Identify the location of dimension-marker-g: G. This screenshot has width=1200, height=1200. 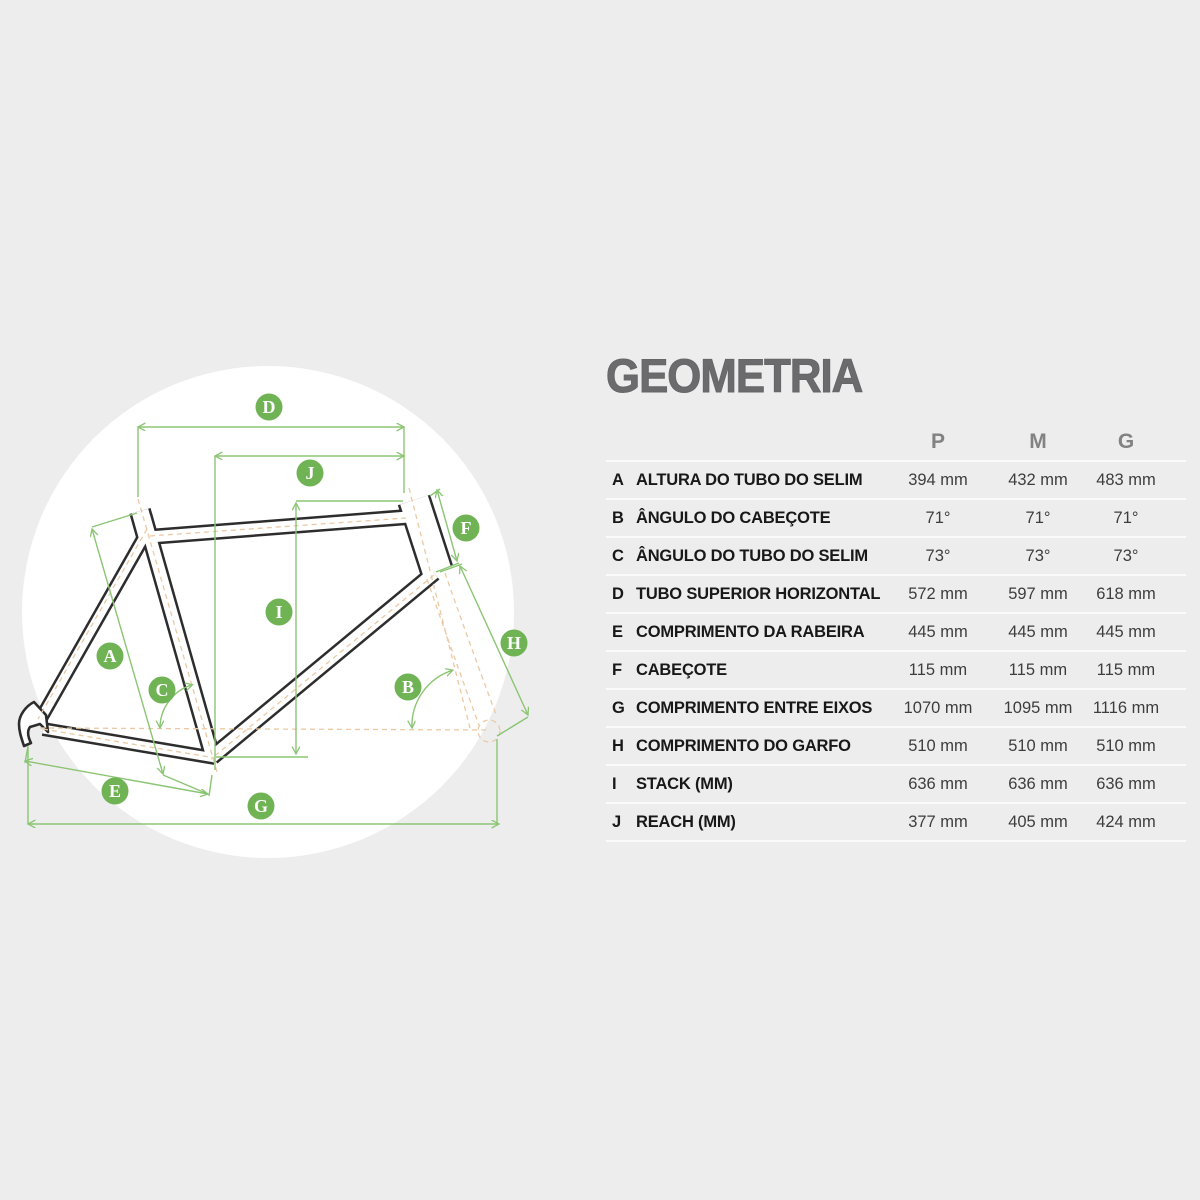
(261, 806).